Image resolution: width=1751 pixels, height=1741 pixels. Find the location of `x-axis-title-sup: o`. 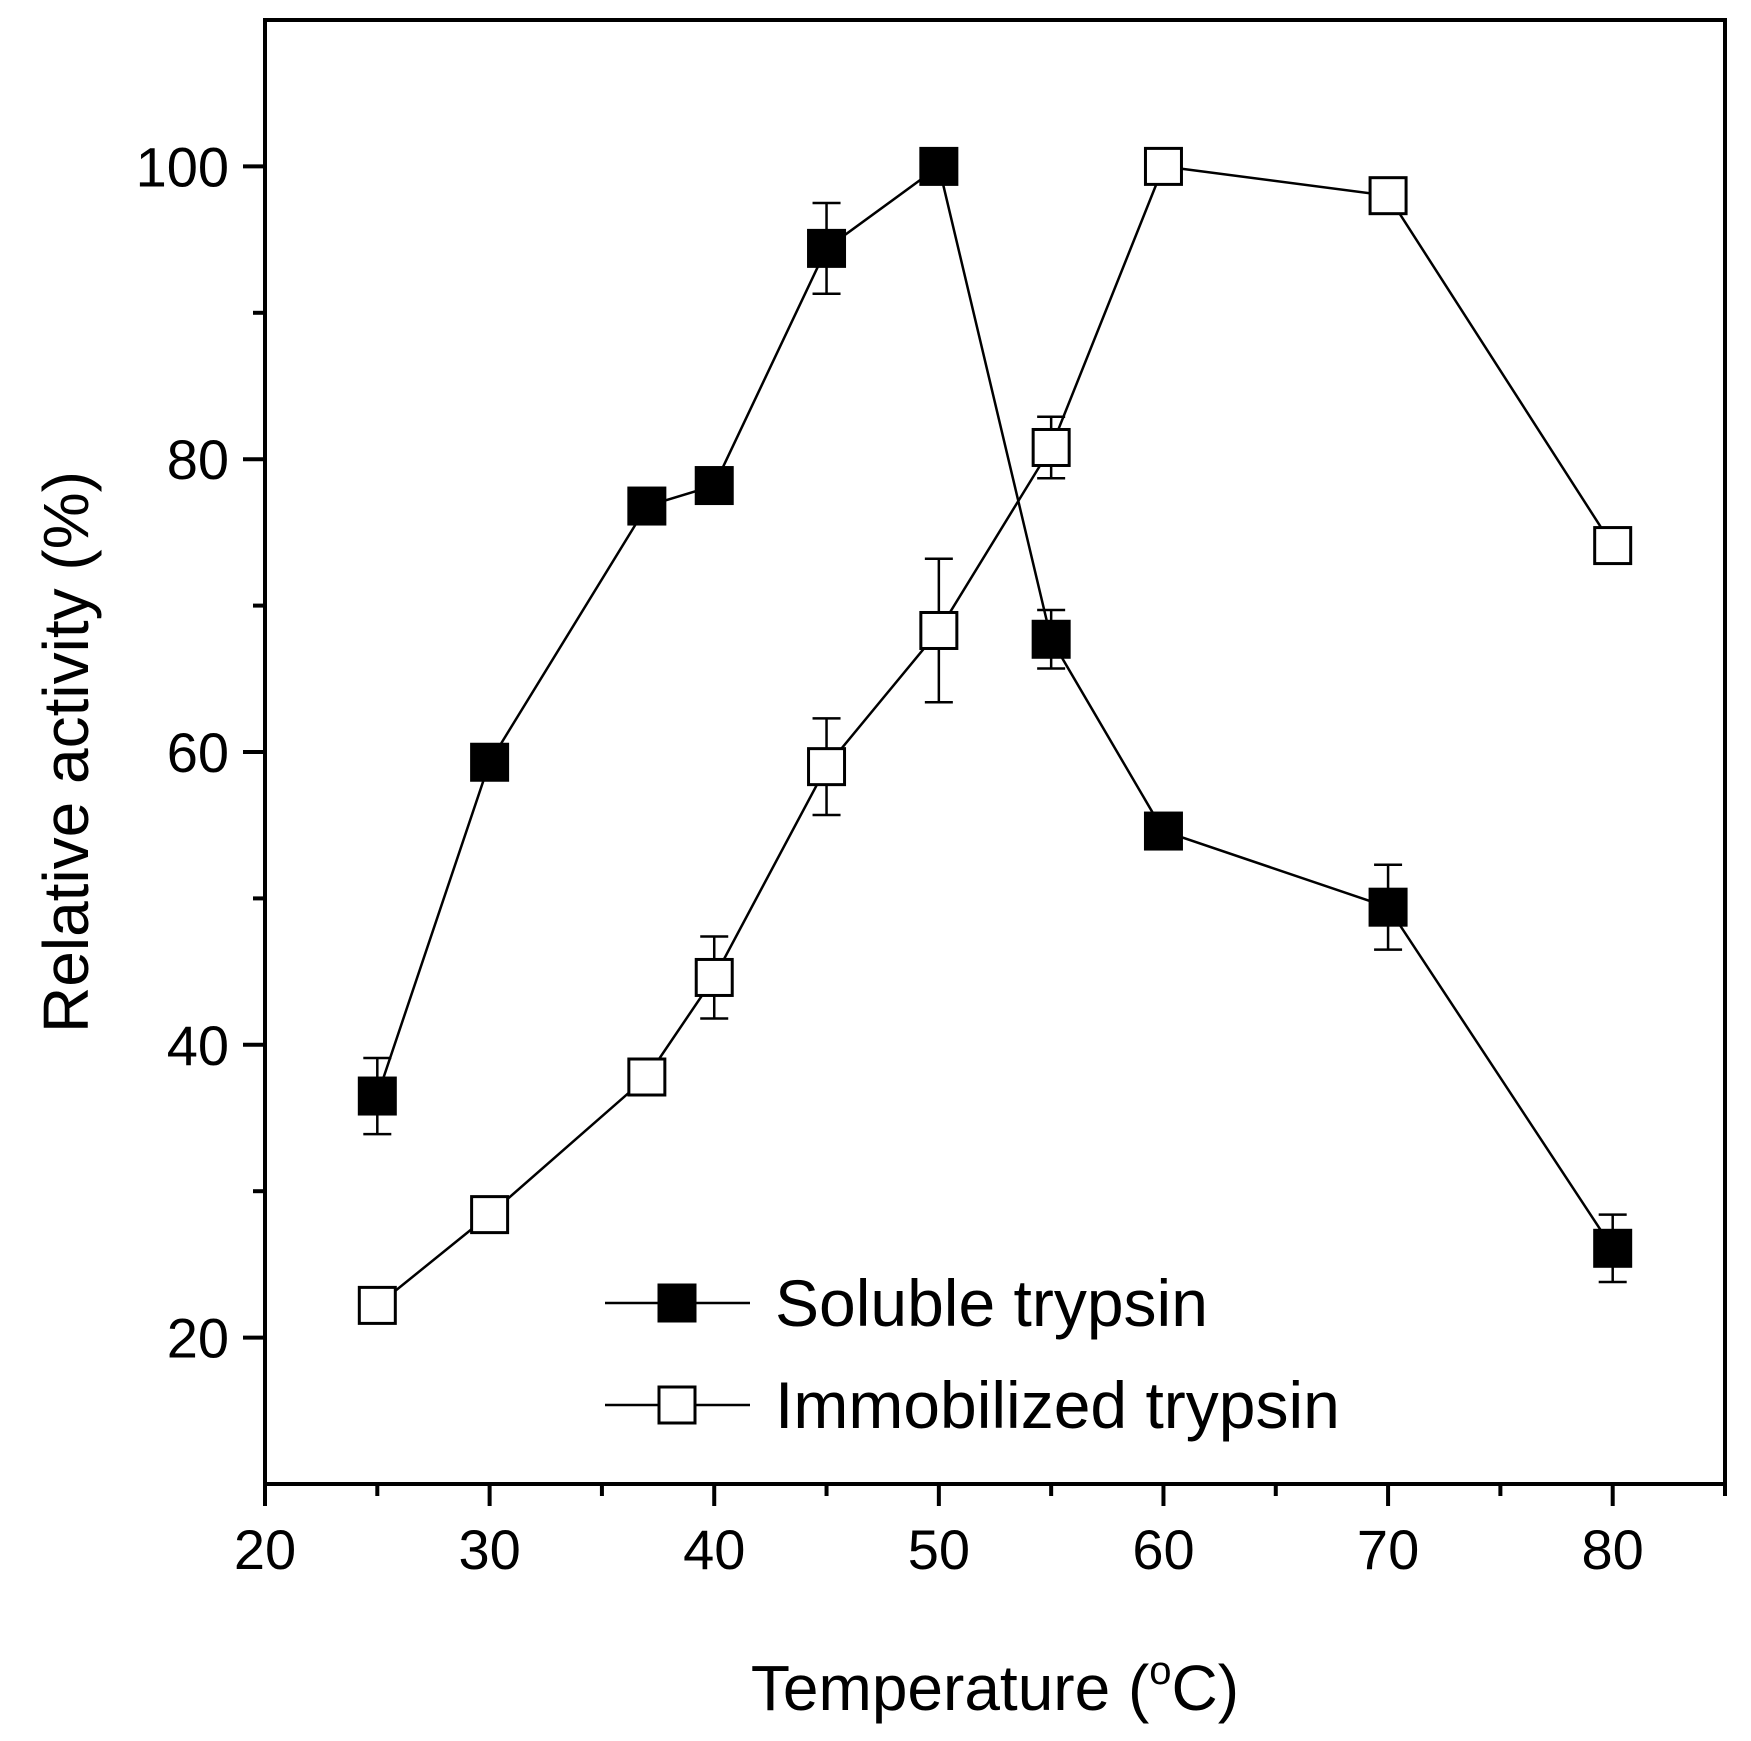

x-axis-title-sup: o is located at coordinates (1160, 1671).